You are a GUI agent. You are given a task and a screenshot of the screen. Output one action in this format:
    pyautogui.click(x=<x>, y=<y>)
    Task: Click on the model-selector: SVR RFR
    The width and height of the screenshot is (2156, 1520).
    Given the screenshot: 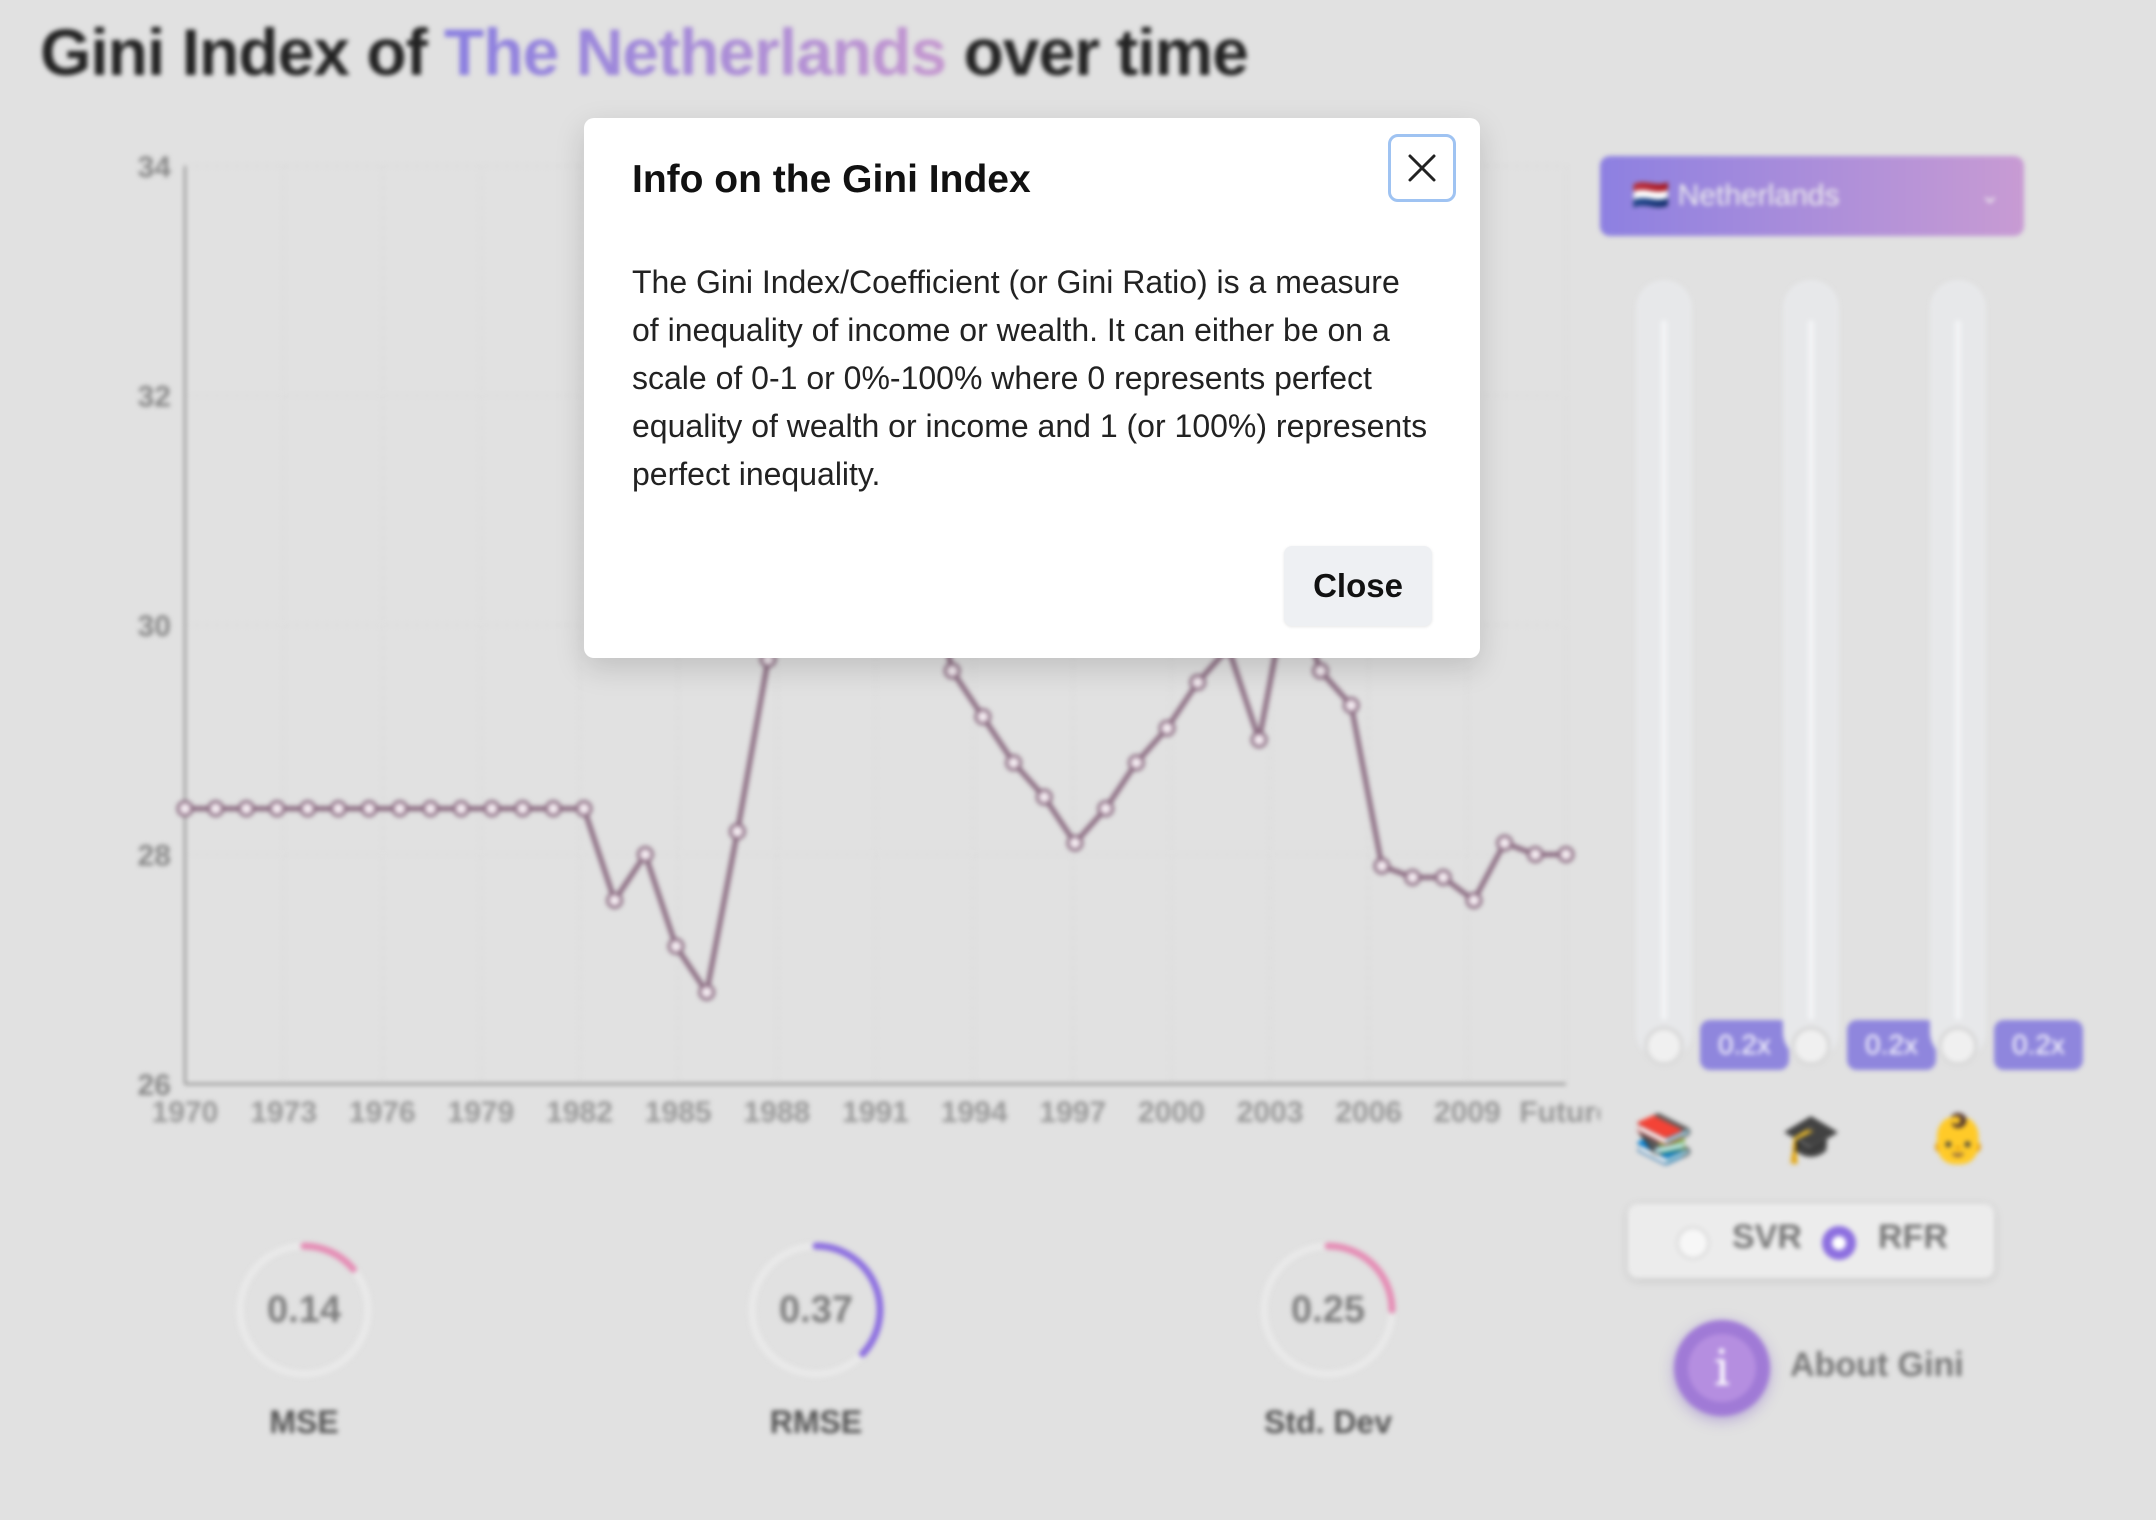 What is the action you would take?
    pyautogui.click(x=1811, y=1241)
    